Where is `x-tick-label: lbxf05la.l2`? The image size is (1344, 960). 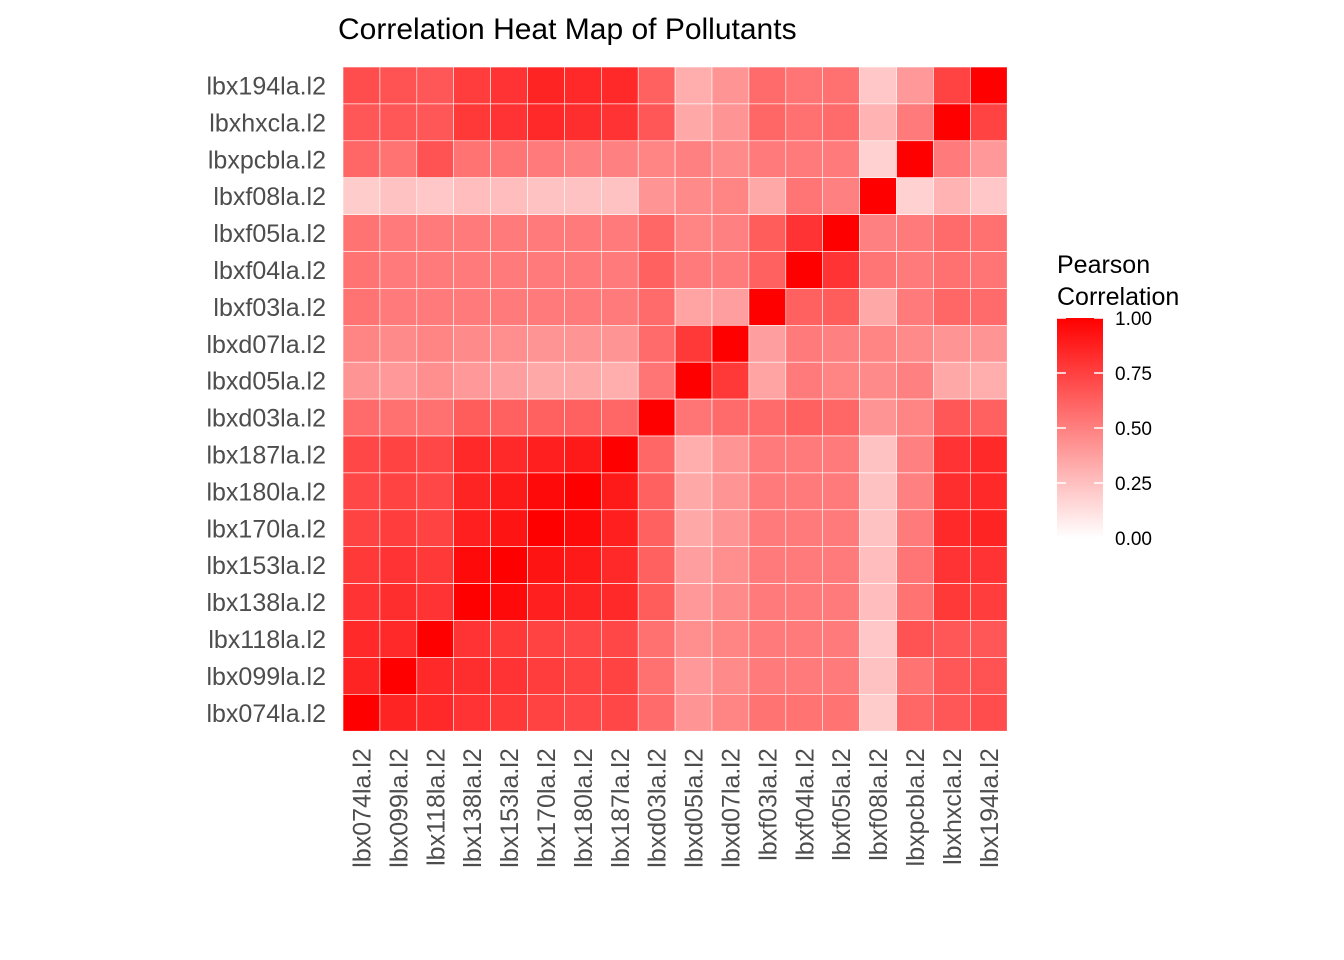
x-tick-label: lbxf05la.l2 is located at coordinates (842, 804).